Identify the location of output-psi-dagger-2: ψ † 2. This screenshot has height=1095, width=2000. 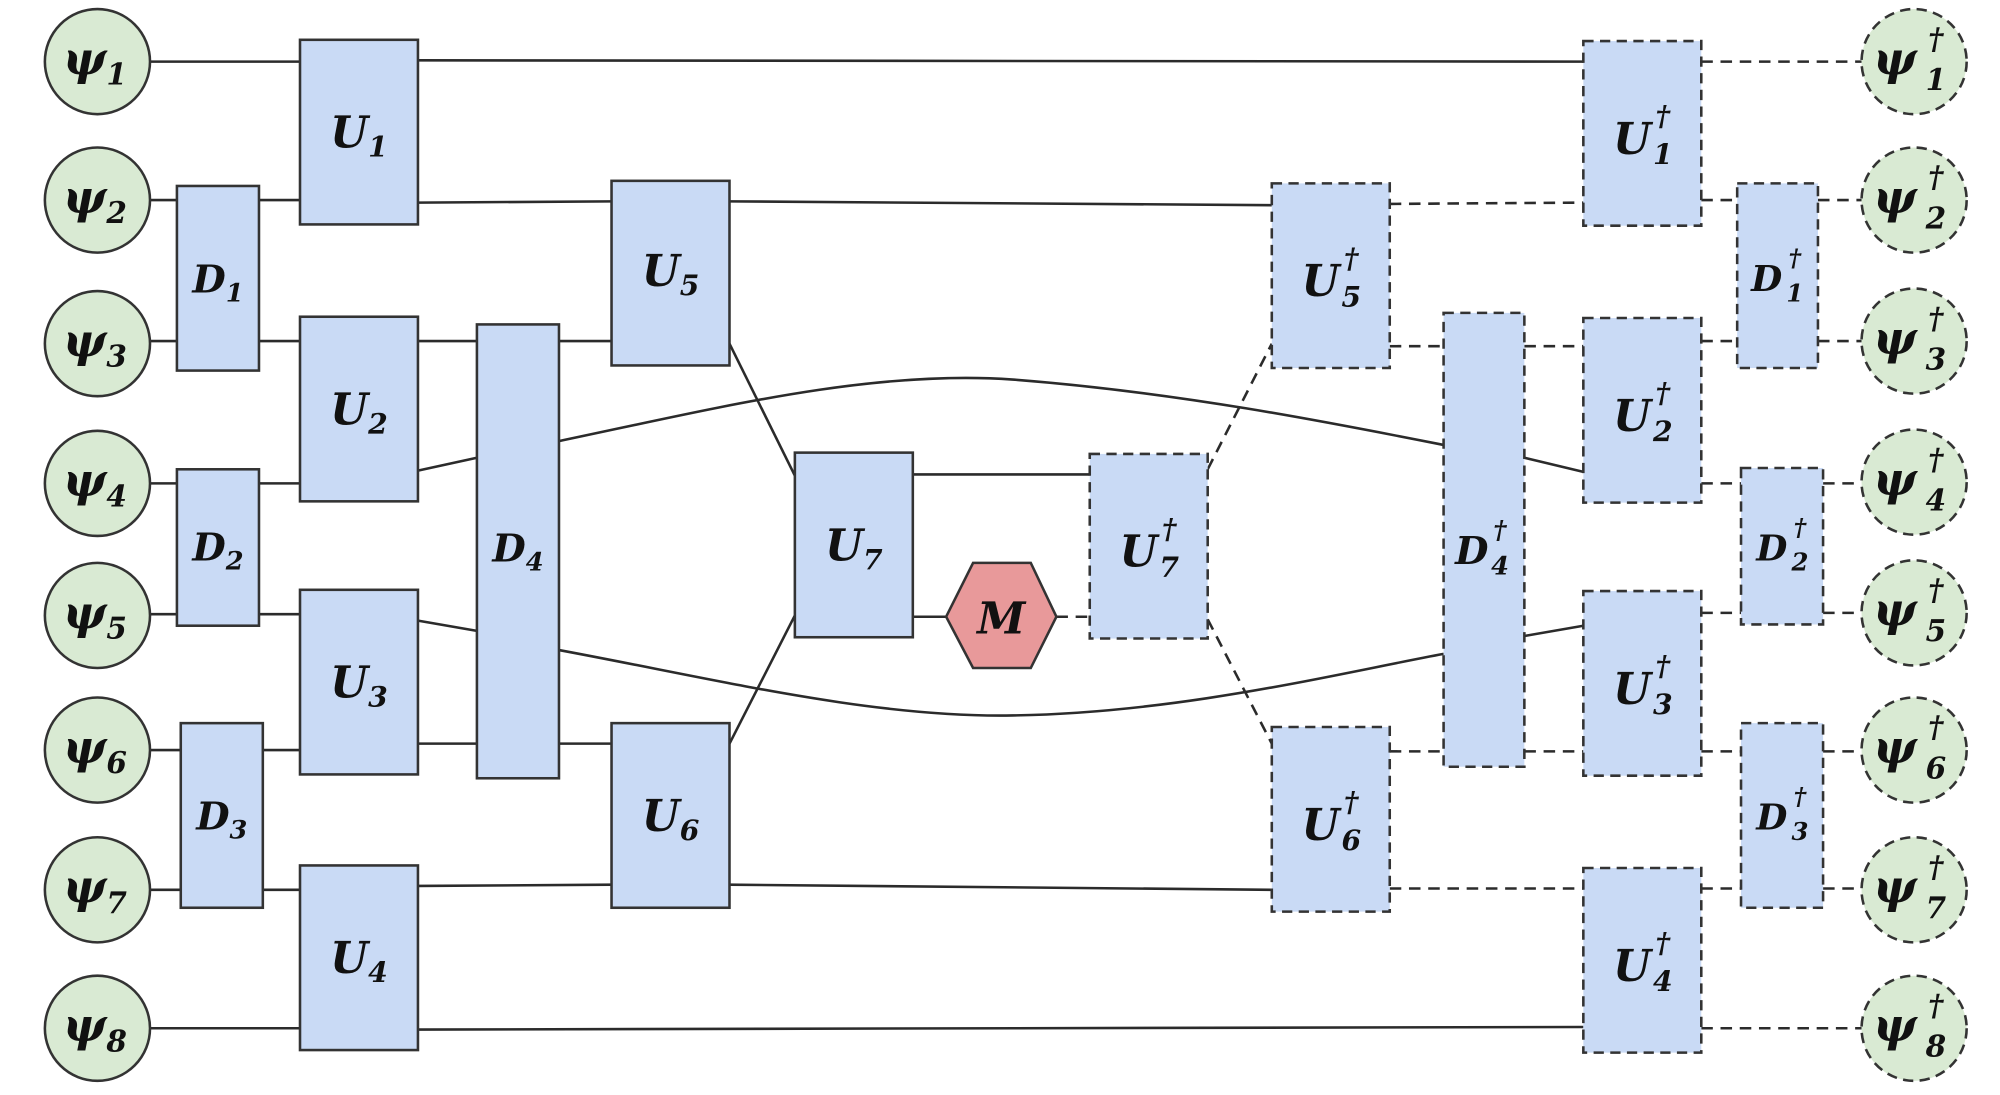
(1914, 200).